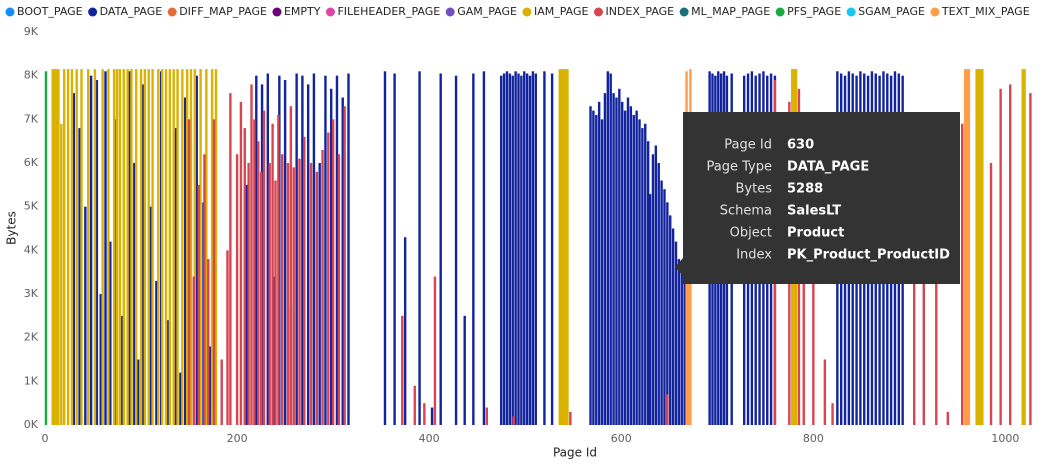 The height and width of the screenshot is (464, 1047). I want to click on y-tick-label: 2K, so click(31, 337).